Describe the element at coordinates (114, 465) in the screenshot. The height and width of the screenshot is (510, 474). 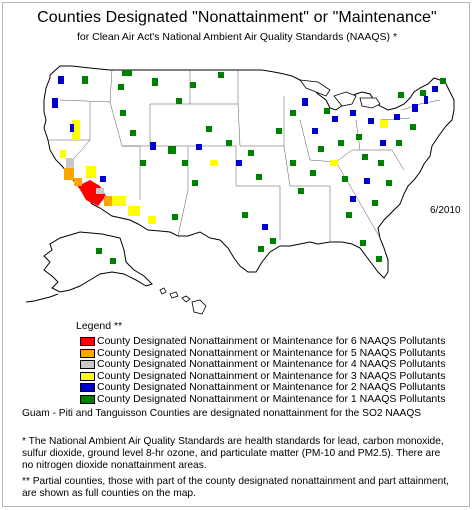
I see `naaqs-note-line-3: no nitrogen dioxide nonattainment areas.` at that location.